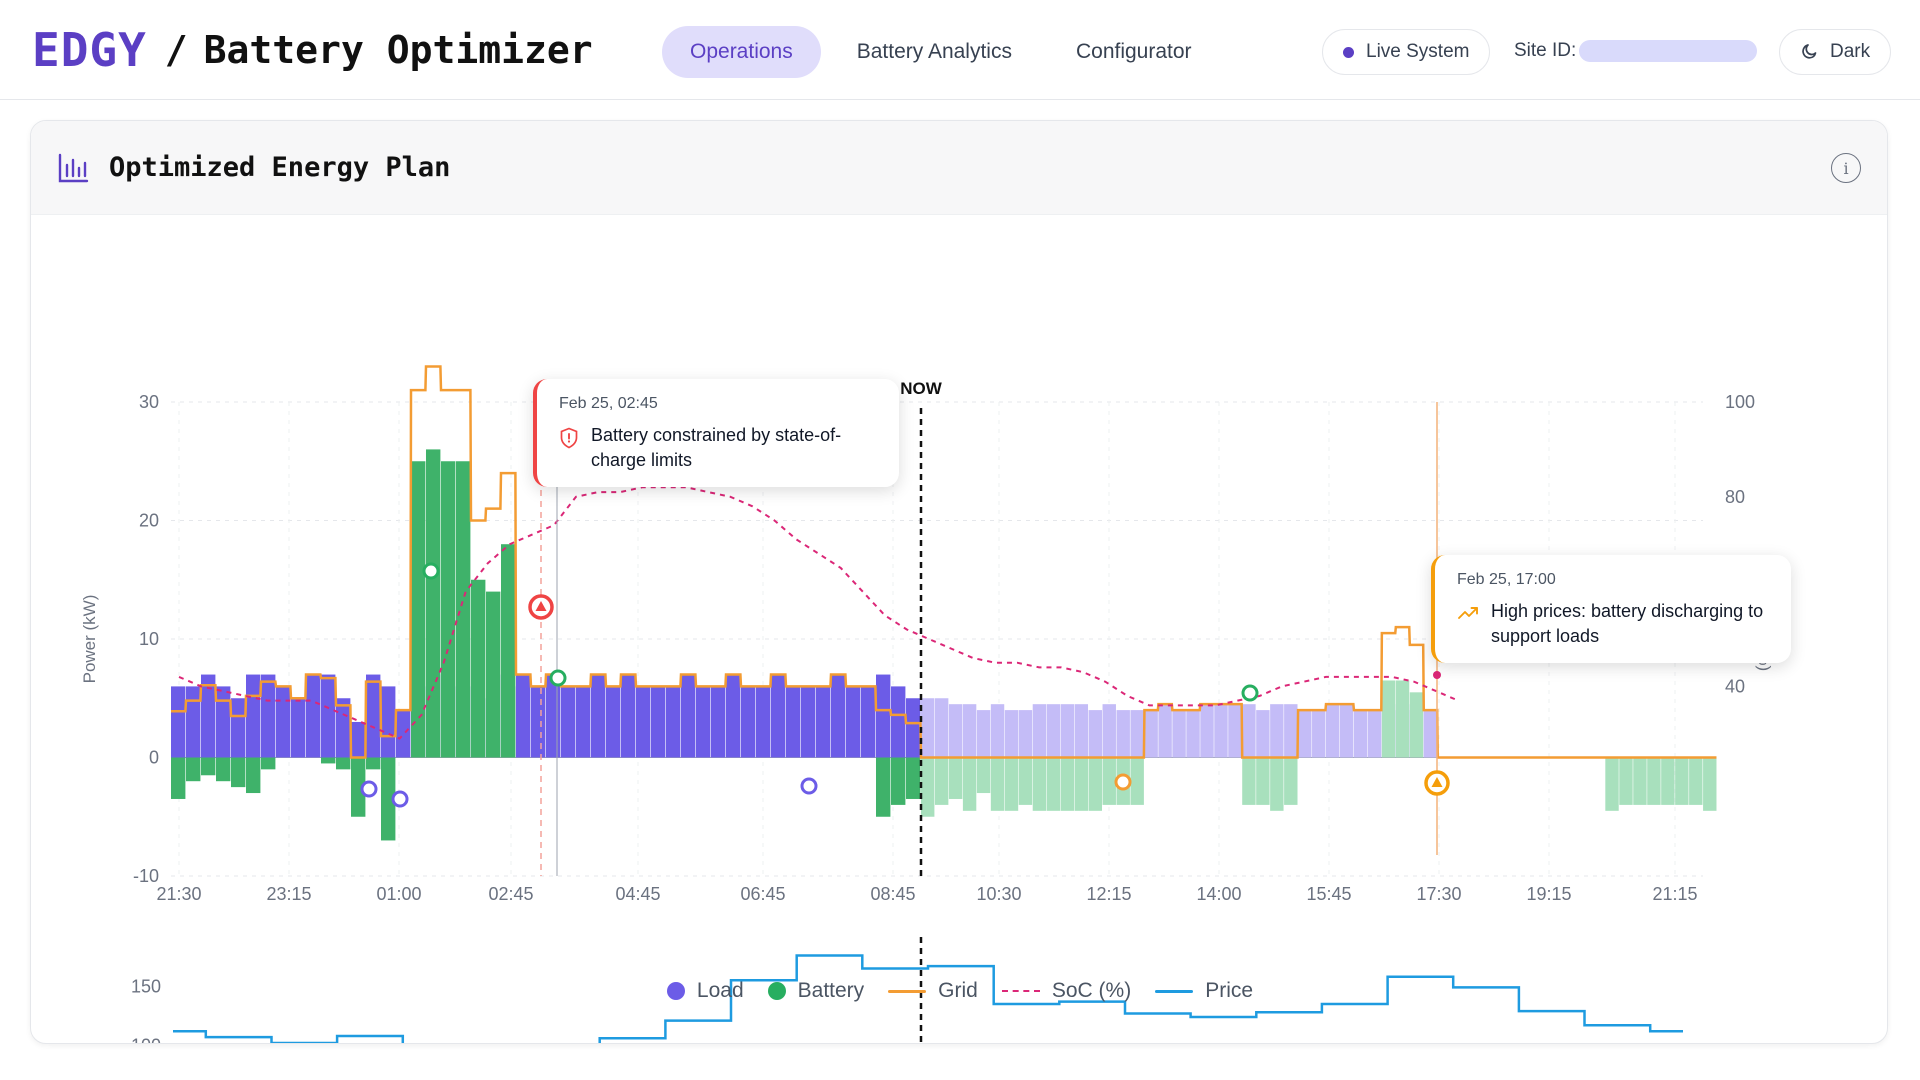 The image size is (1920, 1080). Describe the element at coordinates (720, 990) in the screenshot. I see `legend-label: Load` at that location.